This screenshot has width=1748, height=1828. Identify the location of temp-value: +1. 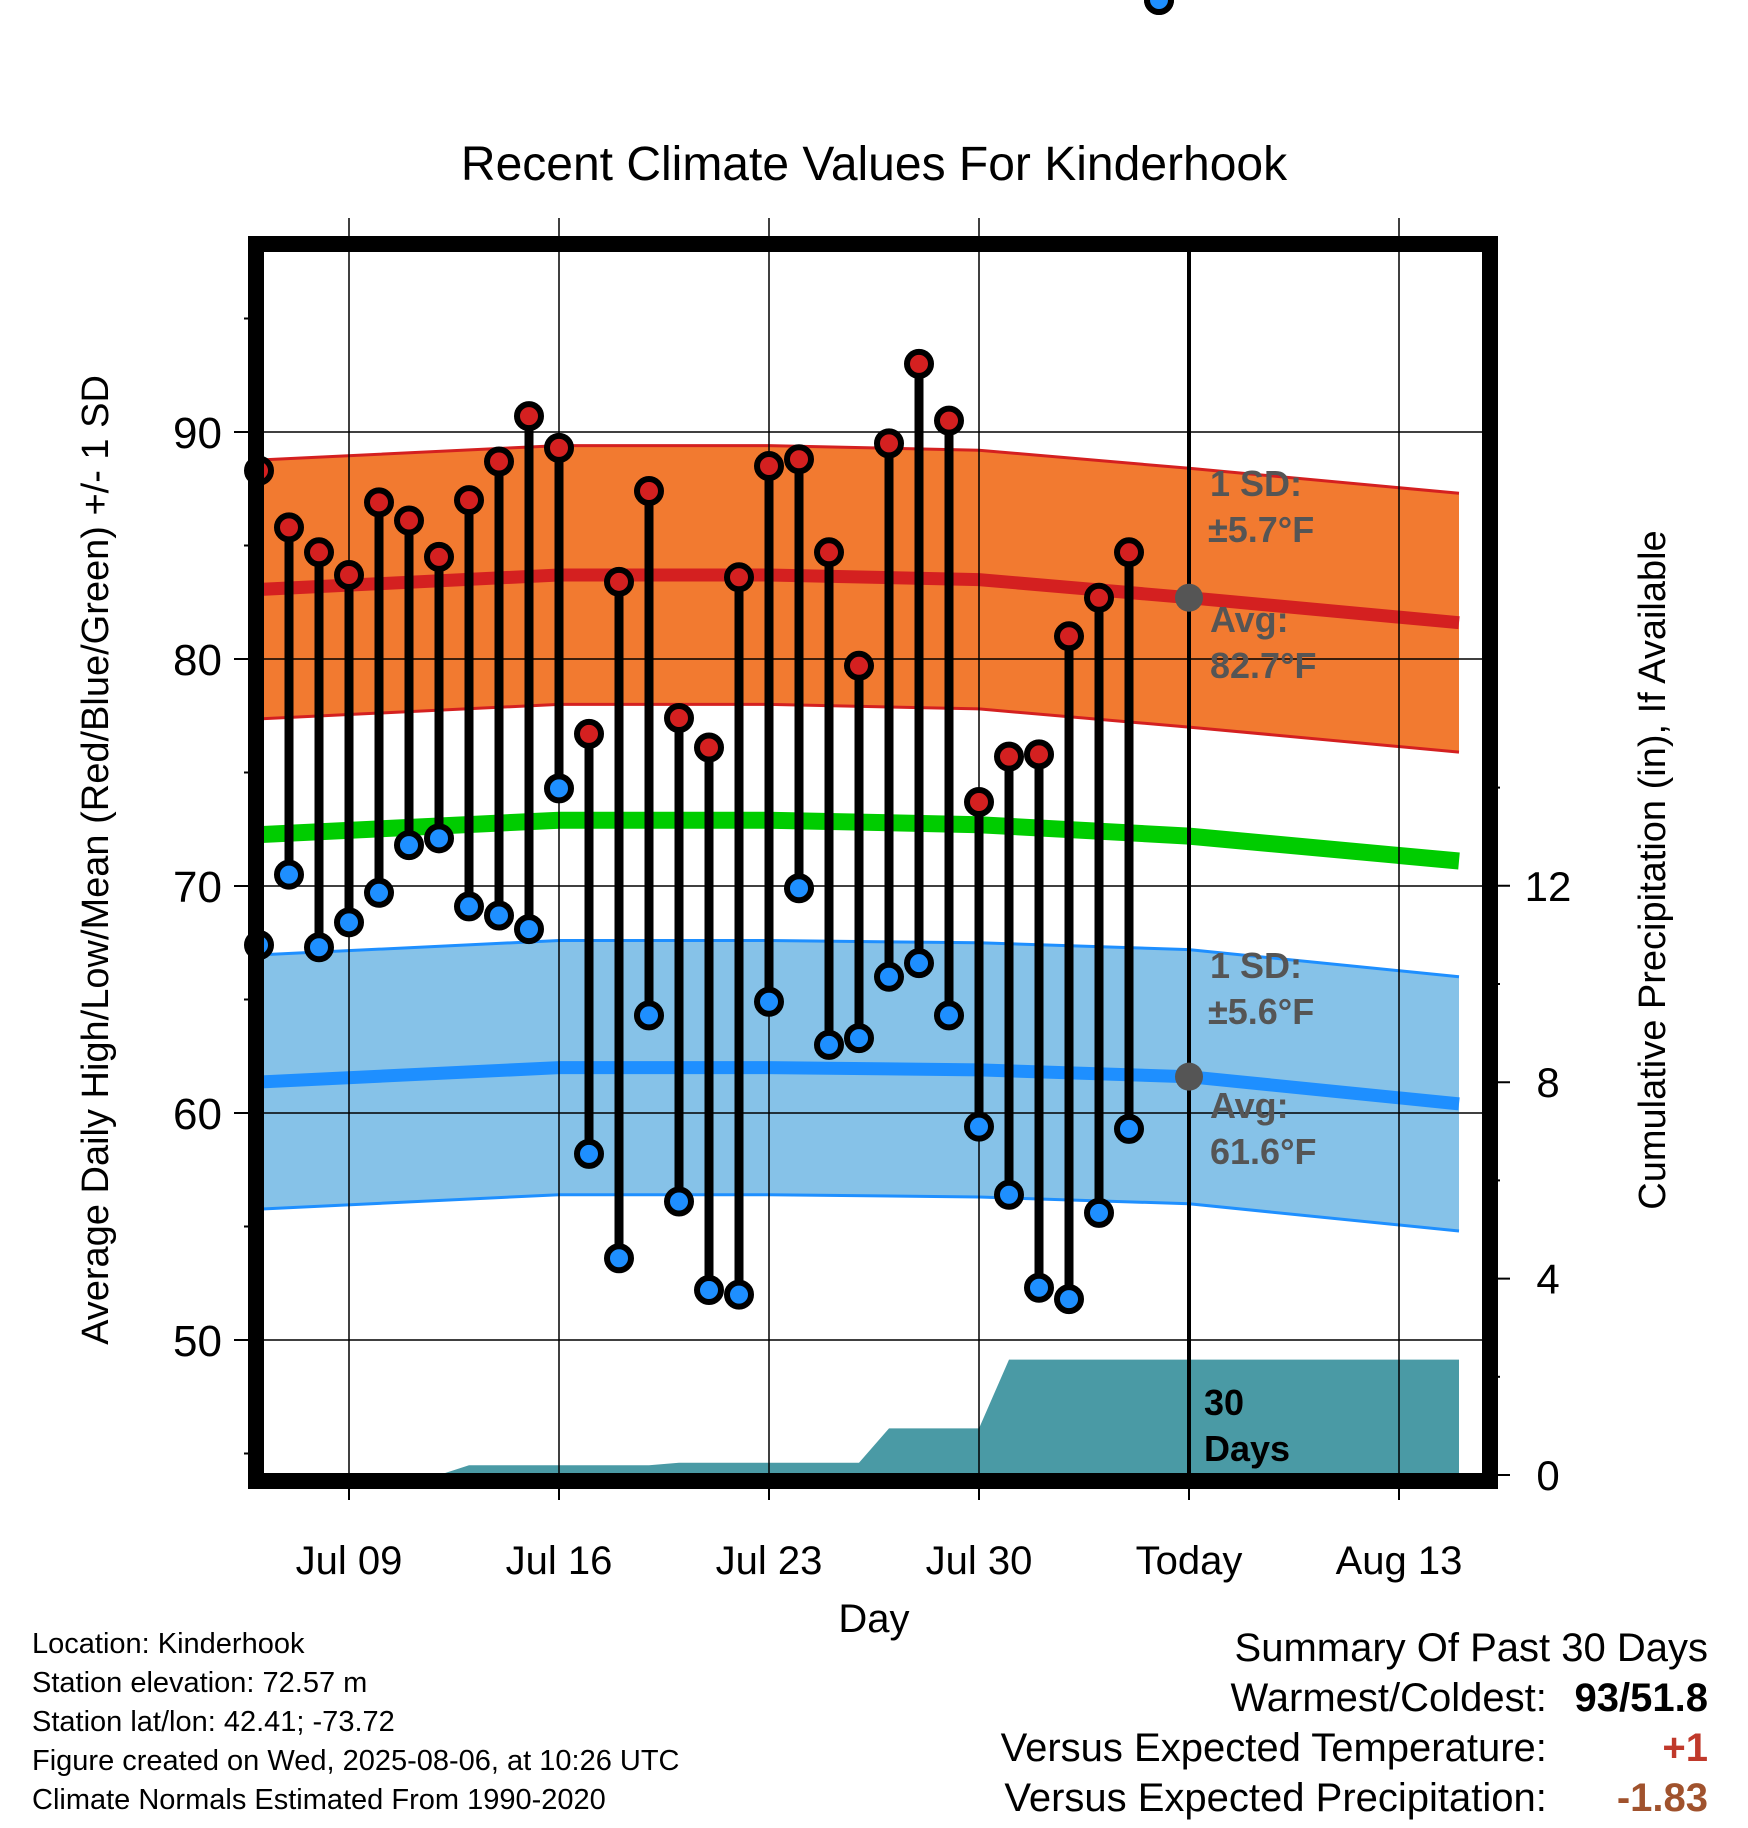
(1685, 1748).